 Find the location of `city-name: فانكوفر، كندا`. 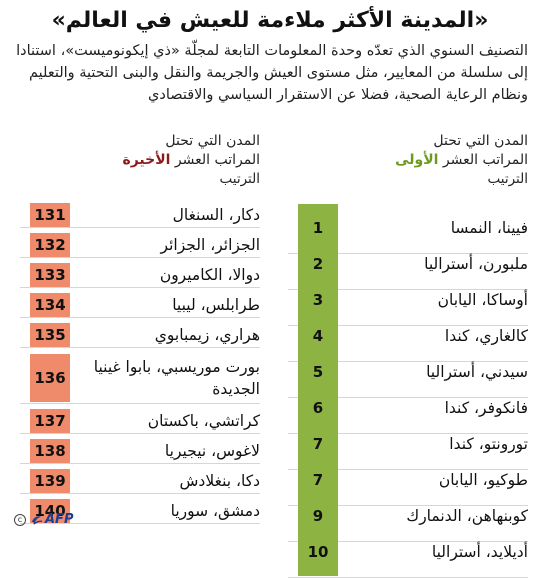

city-name: فانكوفر، كندا is located at coordinates (486, 407).